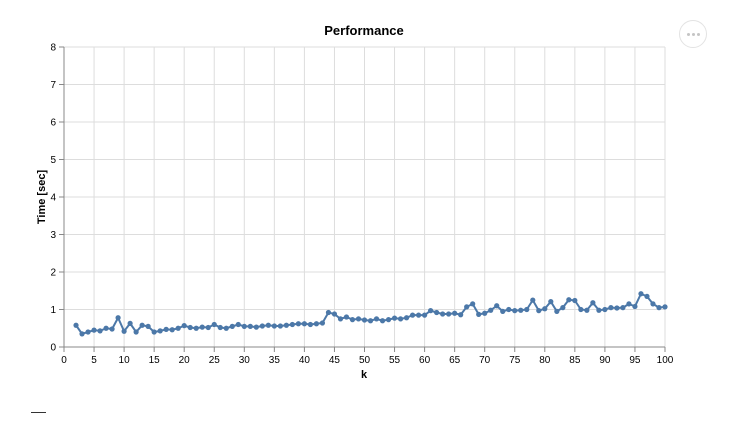  I want to click on y-tick-label: 6, so click(53, 123).